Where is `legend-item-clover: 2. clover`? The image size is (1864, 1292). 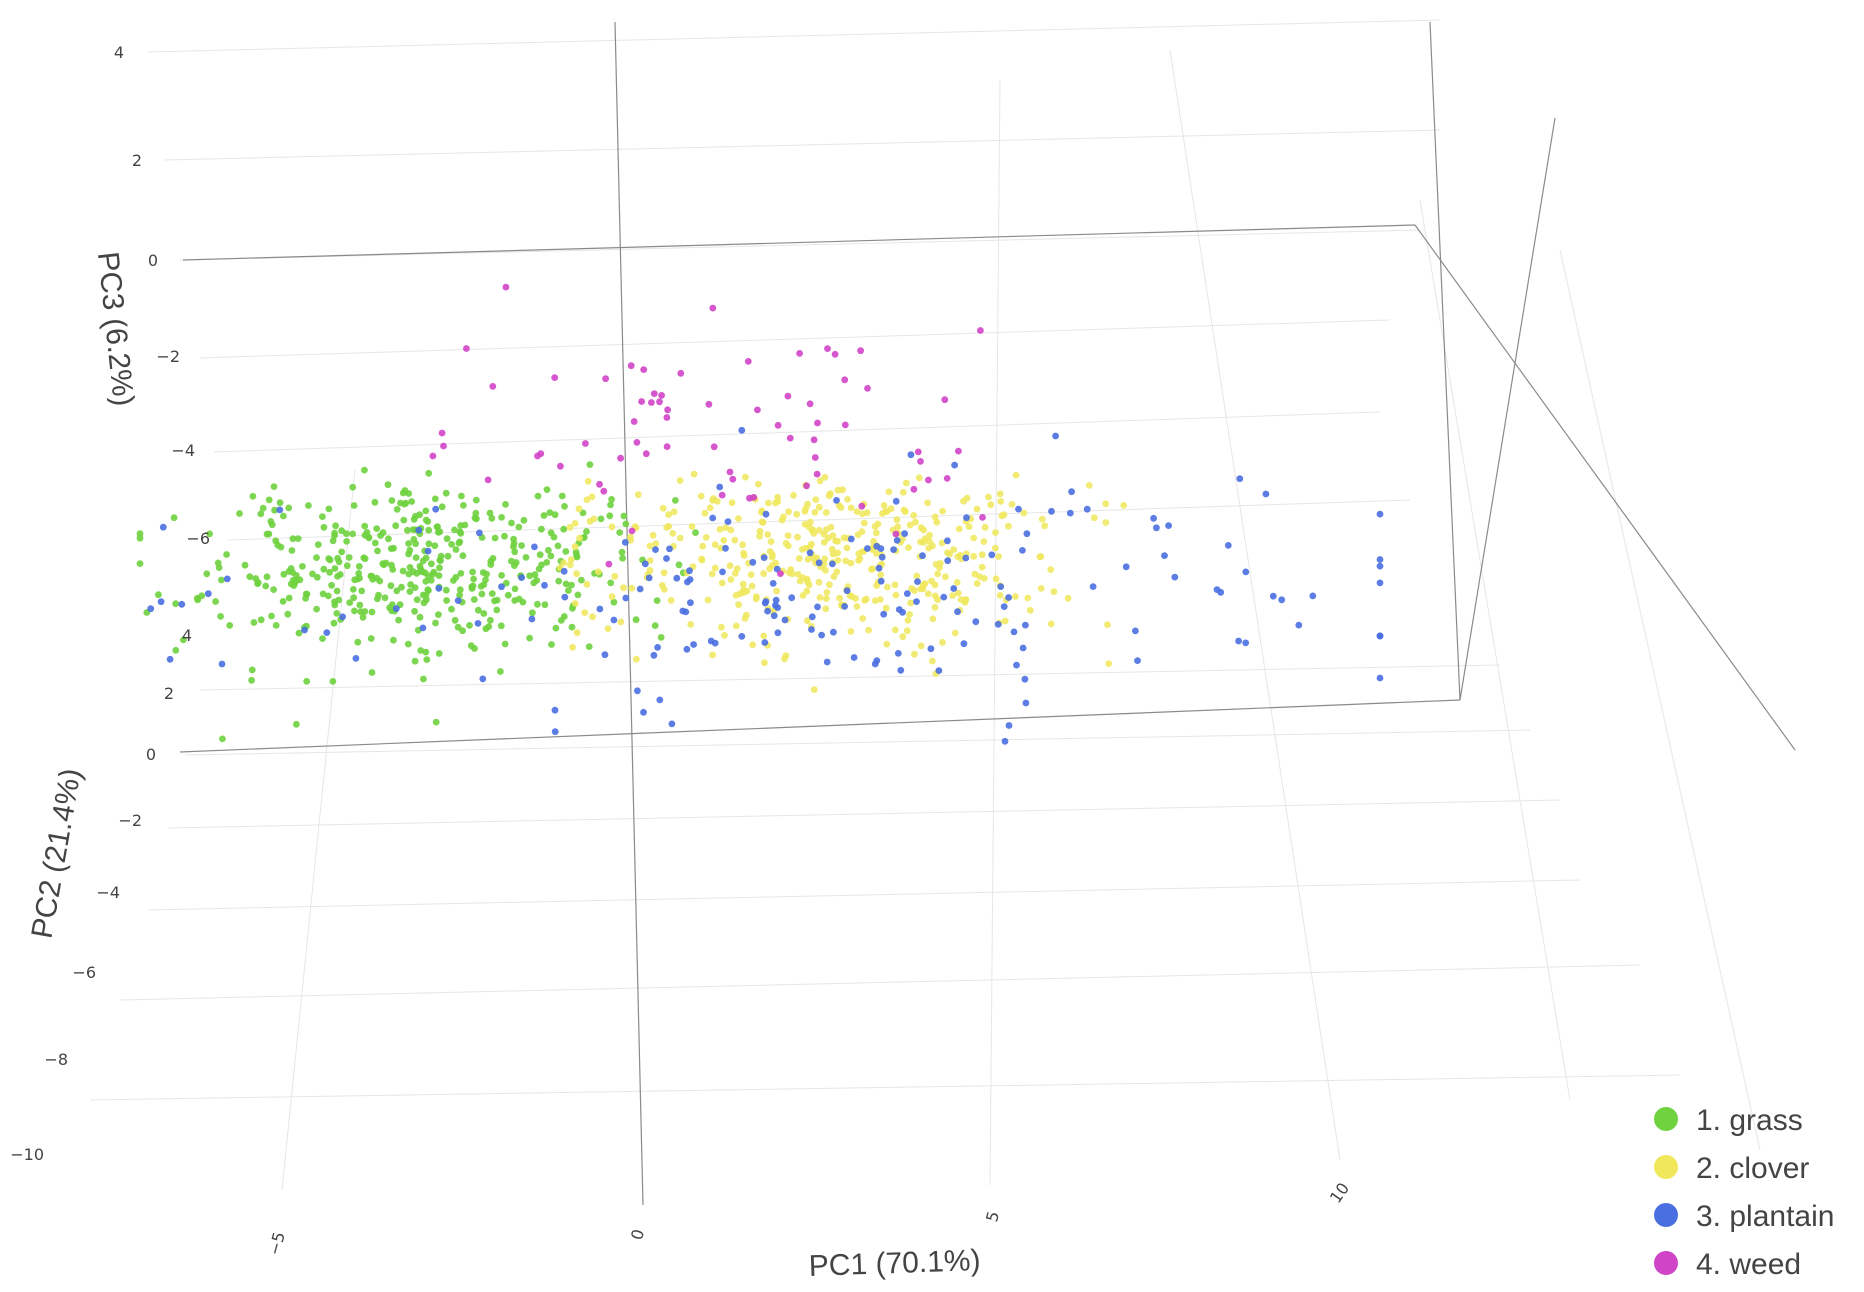
legend-item-clover: 2. clover is located at coordinates (1731, 1168).